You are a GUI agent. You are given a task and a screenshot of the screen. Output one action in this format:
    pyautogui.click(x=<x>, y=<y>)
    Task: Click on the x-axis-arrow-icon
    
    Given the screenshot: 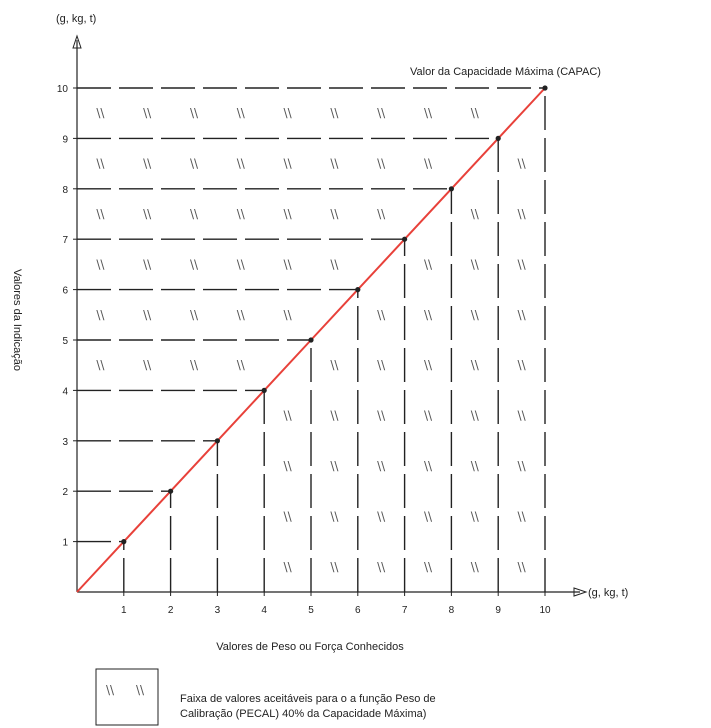 What is the action you would take?
    pyautogui.click(x=580, y=592)
    